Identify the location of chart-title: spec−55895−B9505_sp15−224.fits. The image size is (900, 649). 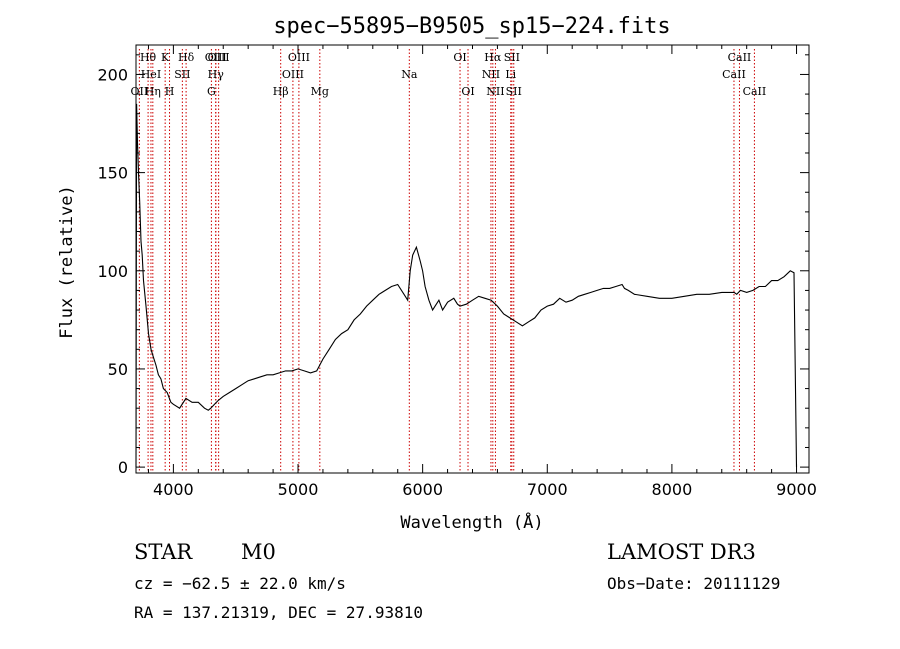
(471, 26).